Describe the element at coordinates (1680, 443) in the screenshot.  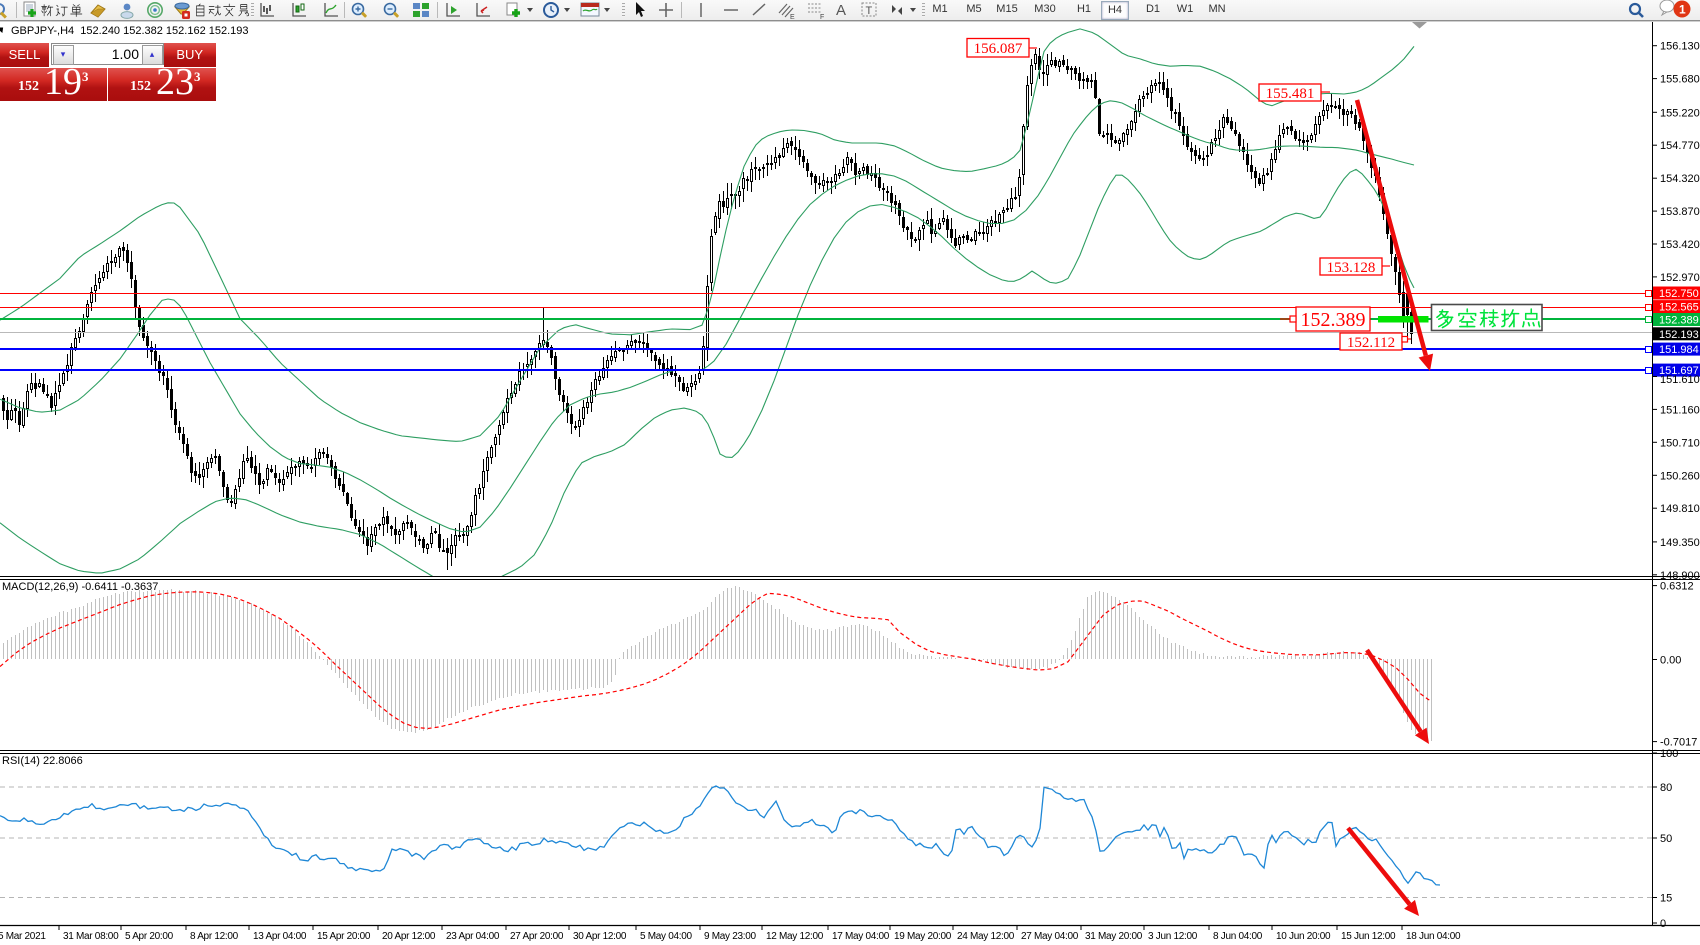
I see `svg-text: 150.710` at that location.